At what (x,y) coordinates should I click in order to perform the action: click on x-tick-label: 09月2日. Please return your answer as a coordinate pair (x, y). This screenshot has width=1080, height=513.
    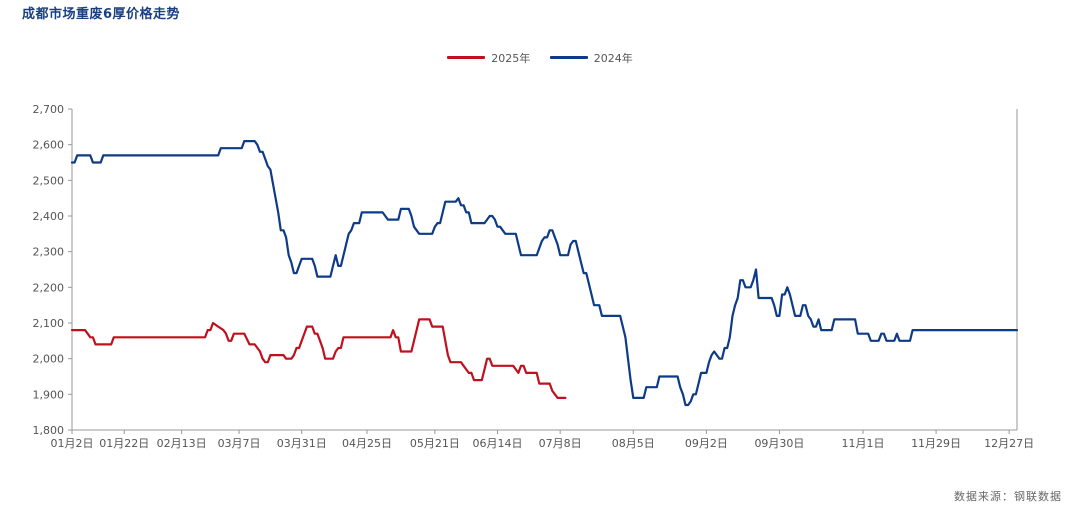
    Looking at the image, I should click on (706, 443).